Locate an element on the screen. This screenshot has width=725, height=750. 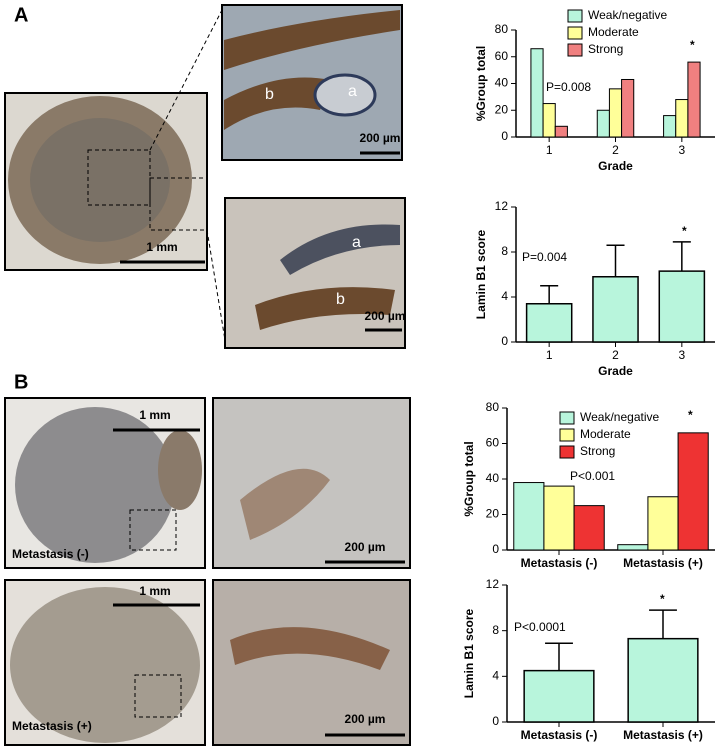
x-tick-label: 2 is located at coordinates (615, 150).